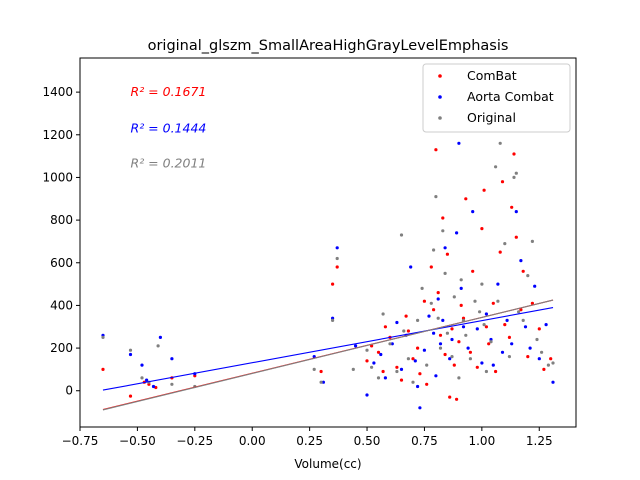 Image resolution: width=640 pixels, height=480 pixels. Describe the element at coordinates (539, 441) in the screenshot. I see `x-tick-label: 1.25` at that location.